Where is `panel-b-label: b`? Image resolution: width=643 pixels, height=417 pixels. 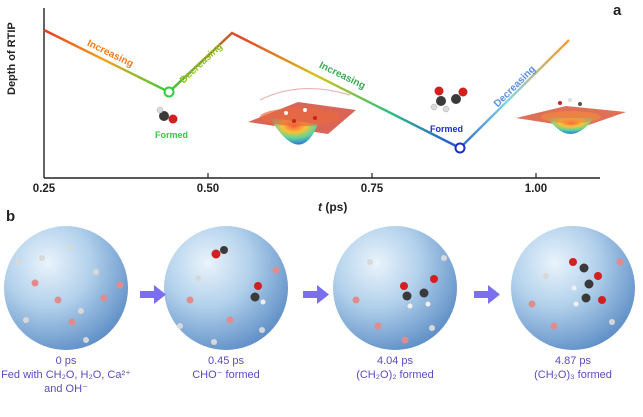
panel-b-label: b is located at coordinates (11, 216).